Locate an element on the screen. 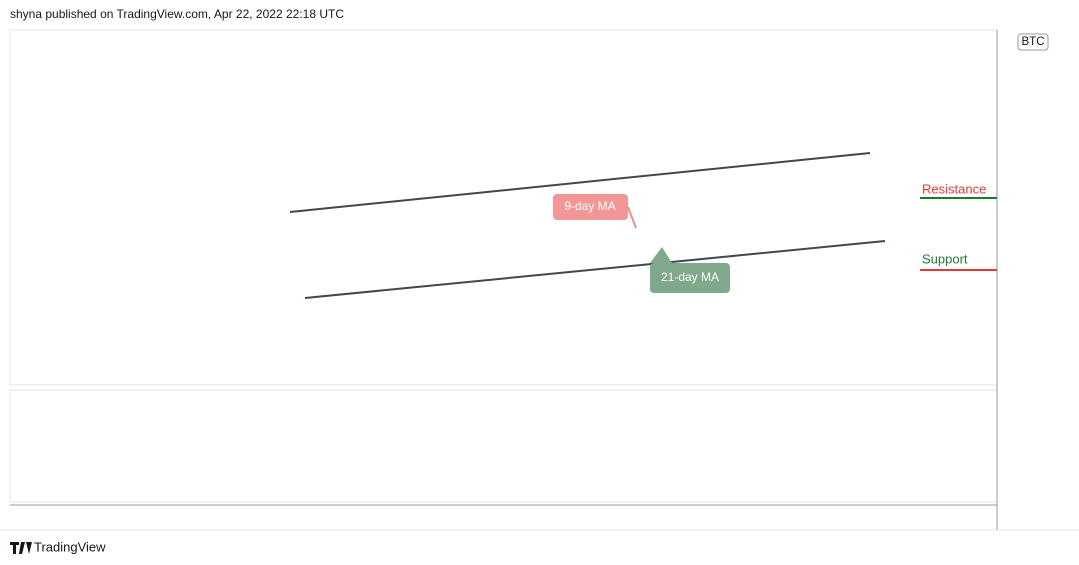  annotations: 9-day MA 21-day MA Resistance Support is located at coordinates (769, 237).